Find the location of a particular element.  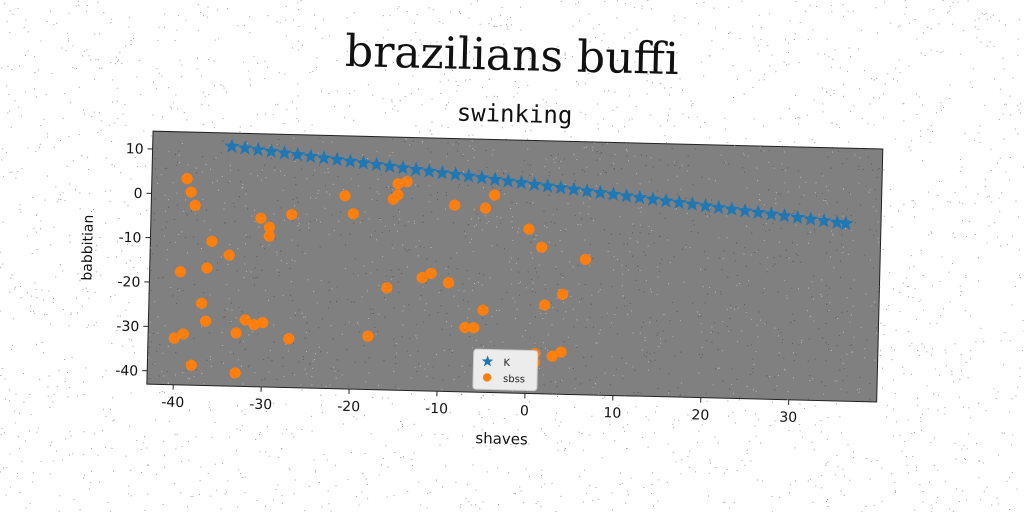

y-tick-label-1: 0 is located at coordinates (137, 194).